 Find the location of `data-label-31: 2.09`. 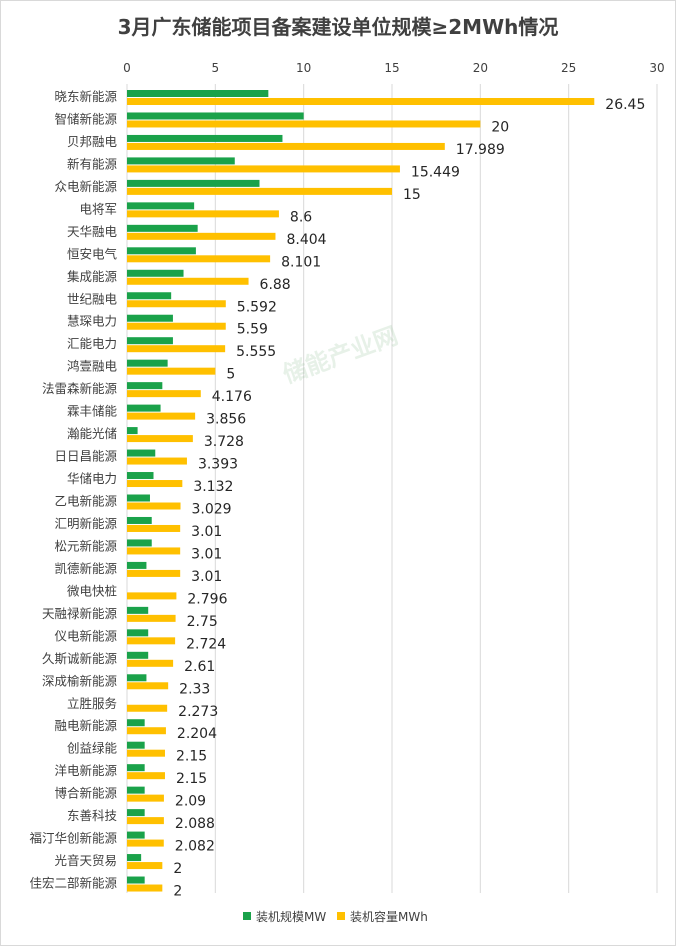

data-label-31: 2.09 is located at coordinates (190, 802).